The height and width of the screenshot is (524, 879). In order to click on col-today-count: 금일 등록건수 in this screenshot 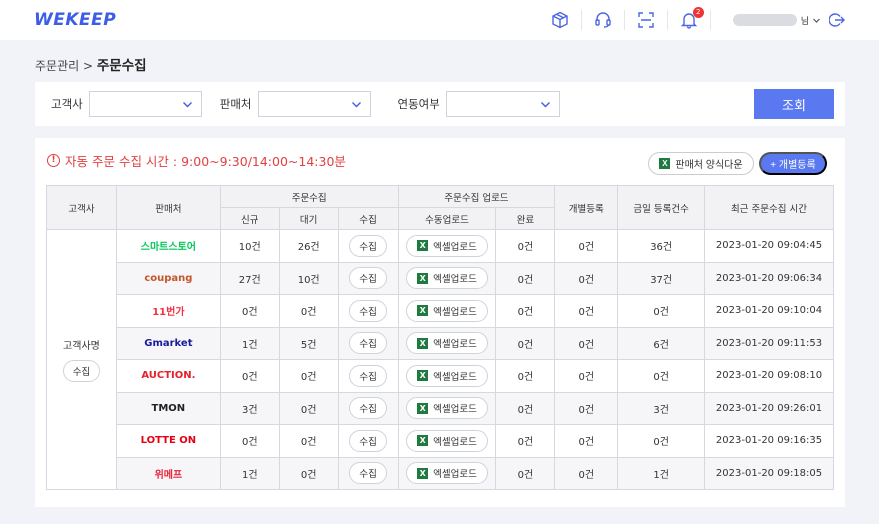, I will do `click(661, 207)`.